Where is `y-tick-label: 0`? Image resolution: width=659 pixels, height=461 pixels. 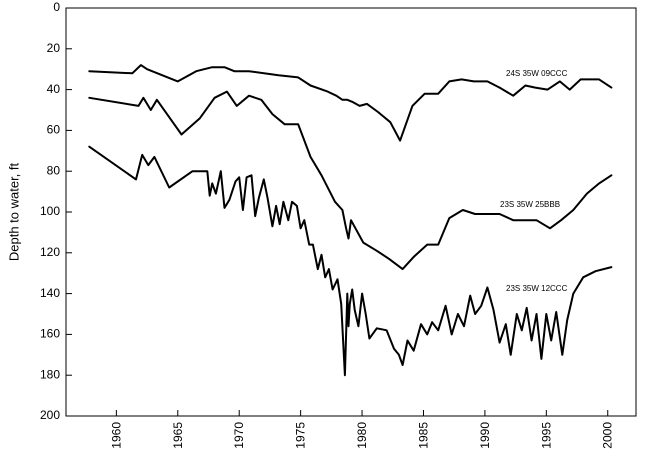
y-tick-label: 0 is located at coordinates (56, 7).